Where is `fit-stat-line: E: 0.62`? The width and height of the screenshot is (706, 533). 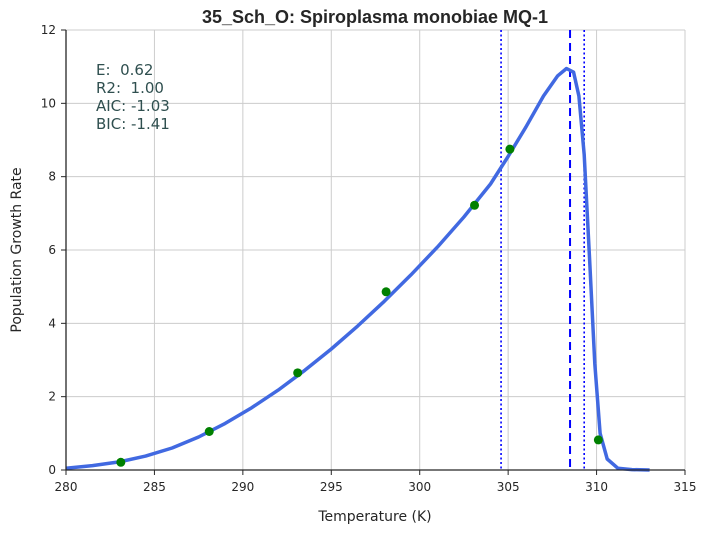
fit-stat-line: E: 0.62 is located at coordinates (124, 70).